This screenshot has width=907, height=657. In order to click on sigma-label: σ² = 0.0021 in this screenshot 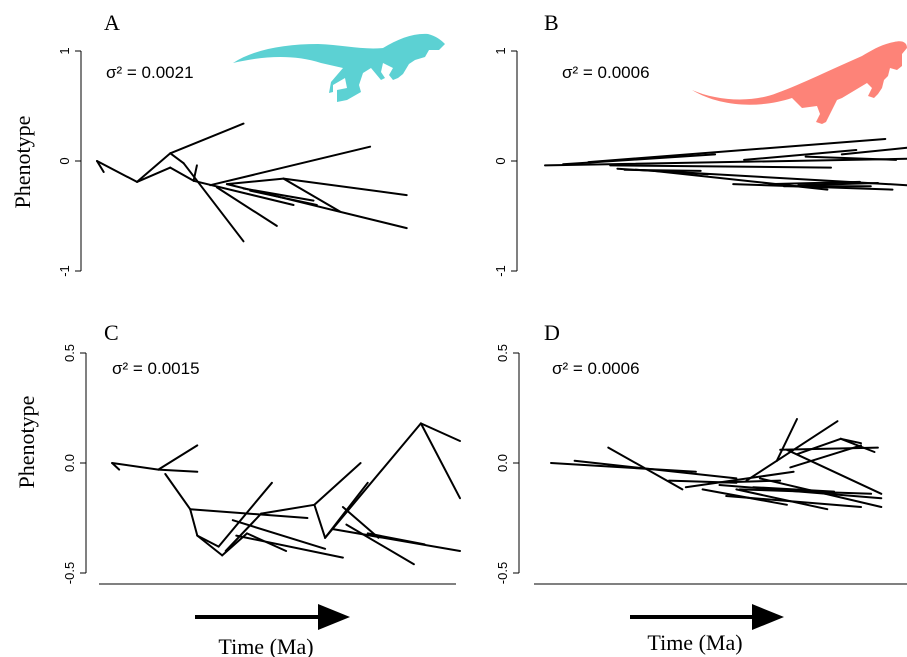, I will do `click(150, 72)`.